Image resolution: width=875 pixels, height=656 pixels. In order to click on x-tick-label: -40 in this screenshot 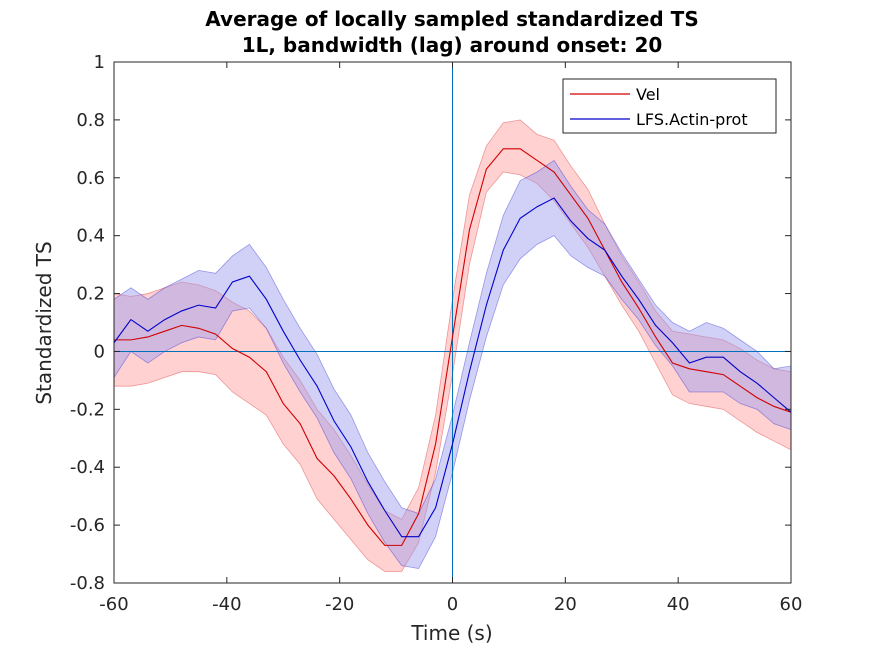, I will do `click(226, 604)`.